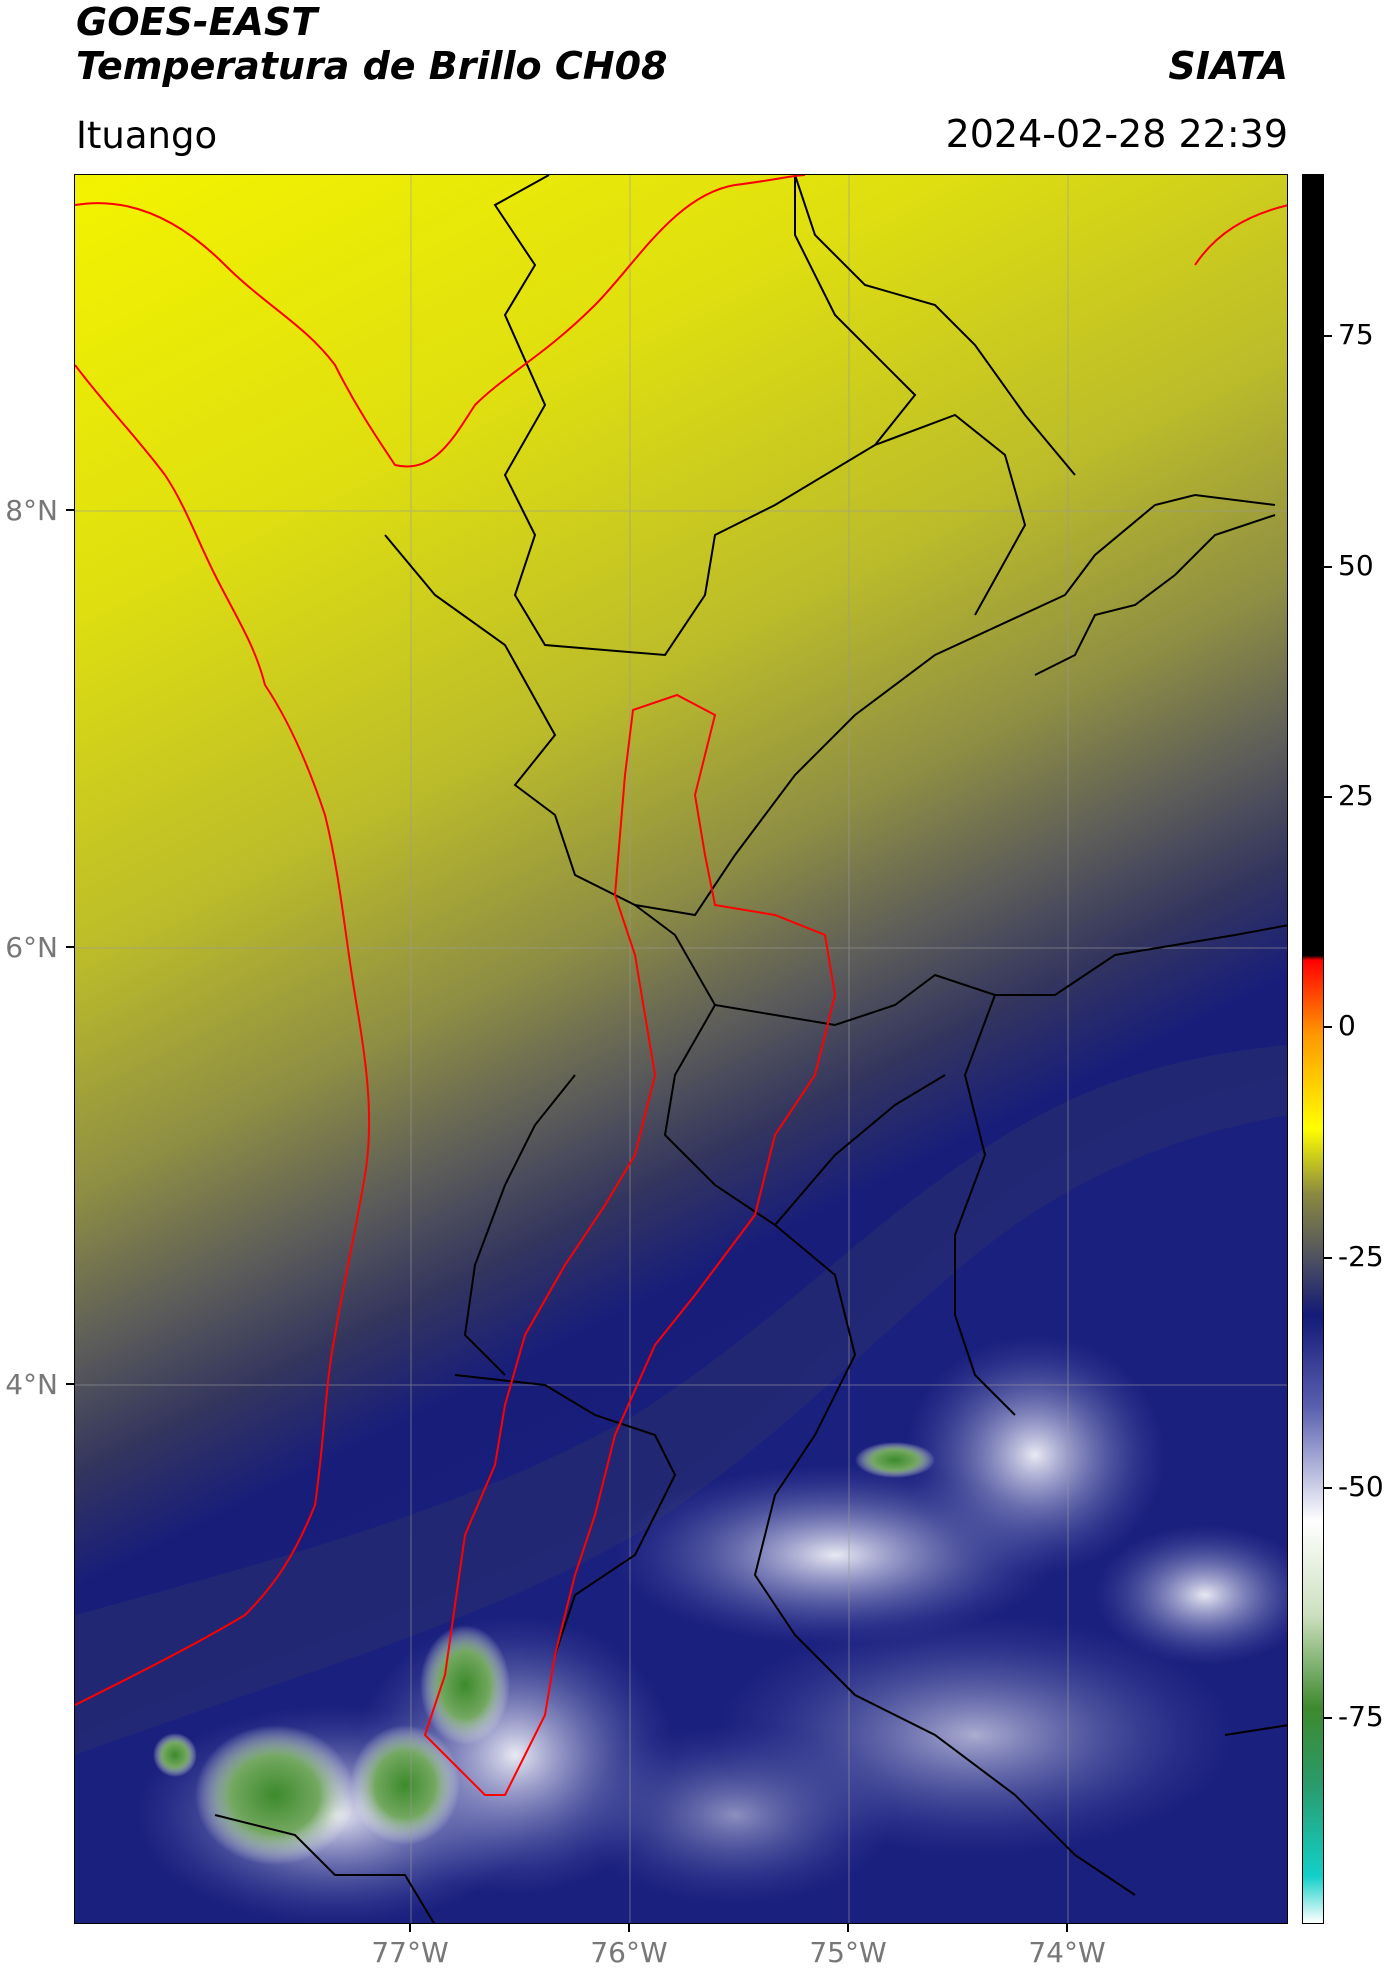 This screenshot has width=1384, height=1981. What do you see at coordinates (1356, 565) in the screenshot?
I see `colorbar-label-50: 50` at bounding box center [1356, 565].